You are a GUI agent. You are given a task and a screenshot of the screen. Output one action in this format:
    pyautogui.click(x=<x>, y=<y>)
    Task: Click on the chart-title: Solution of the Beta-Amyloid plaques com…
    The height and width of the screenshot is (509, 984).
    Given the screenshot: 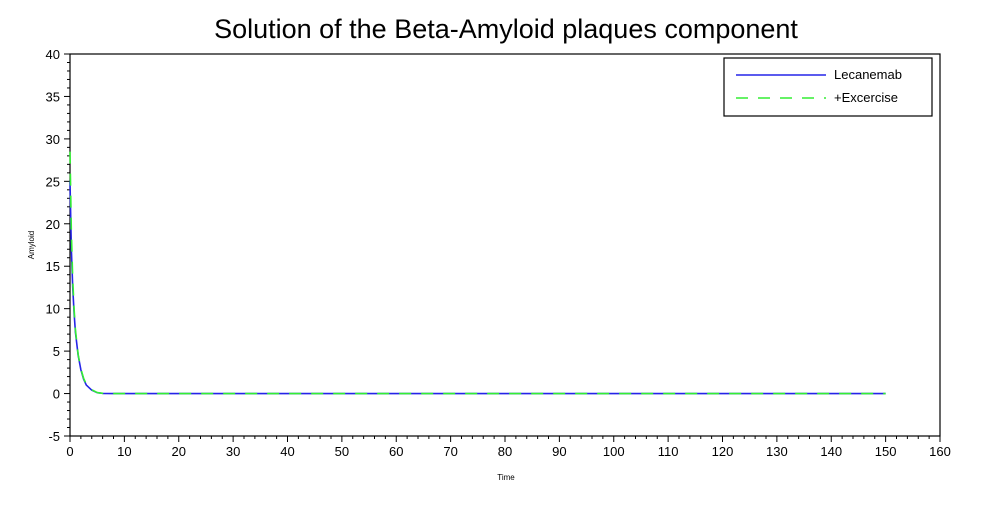 What is the action you would take?
    pyautogui.click(x=506, y=29)
    